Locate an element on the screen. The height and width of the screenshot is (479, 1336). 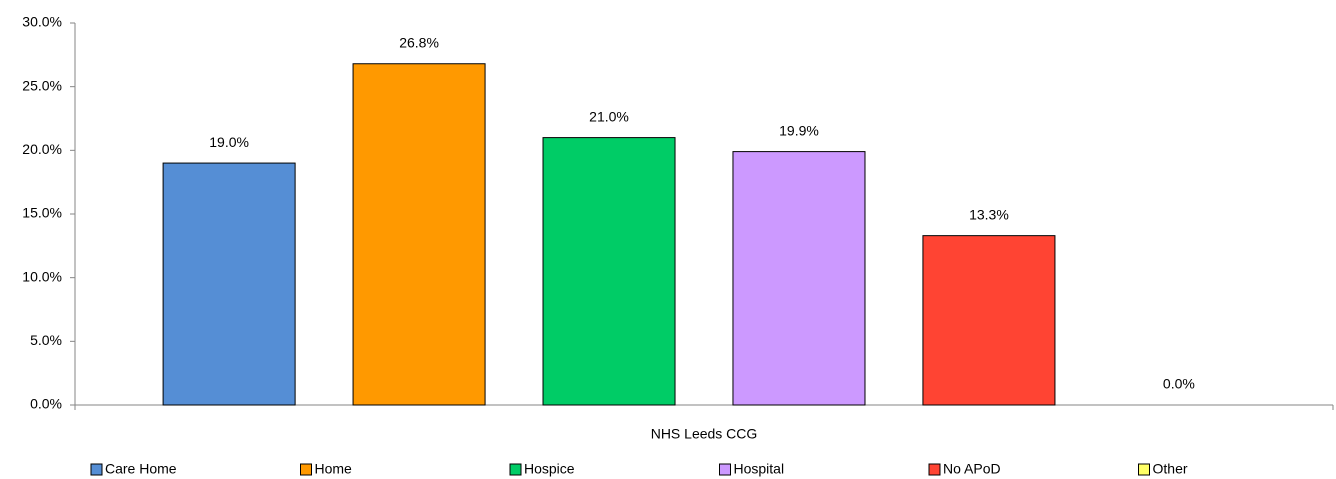
y-tick-label: 25.0% is located at coordinates (42, 85).